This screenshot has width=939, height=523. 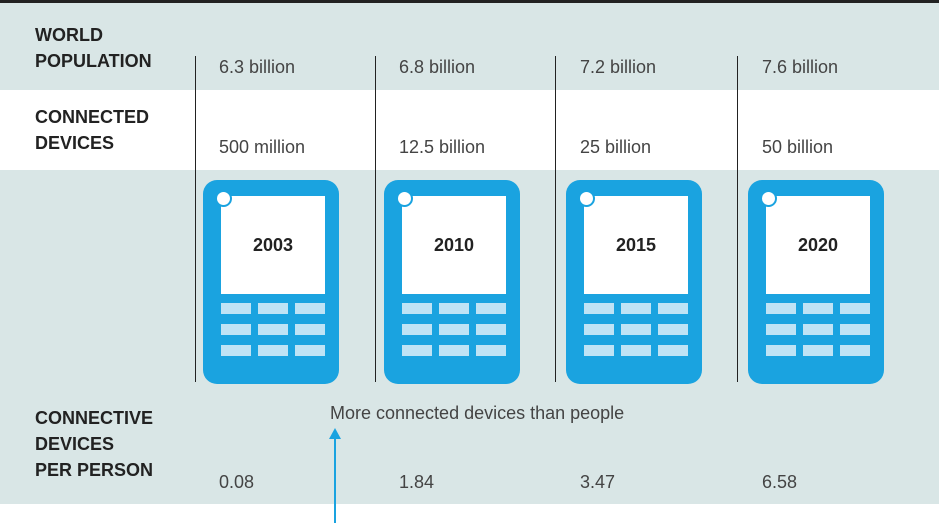 What do you see at coordinates (469, 1) in the screenshot?
I see `top-rule` at bounding box center [469, 1].